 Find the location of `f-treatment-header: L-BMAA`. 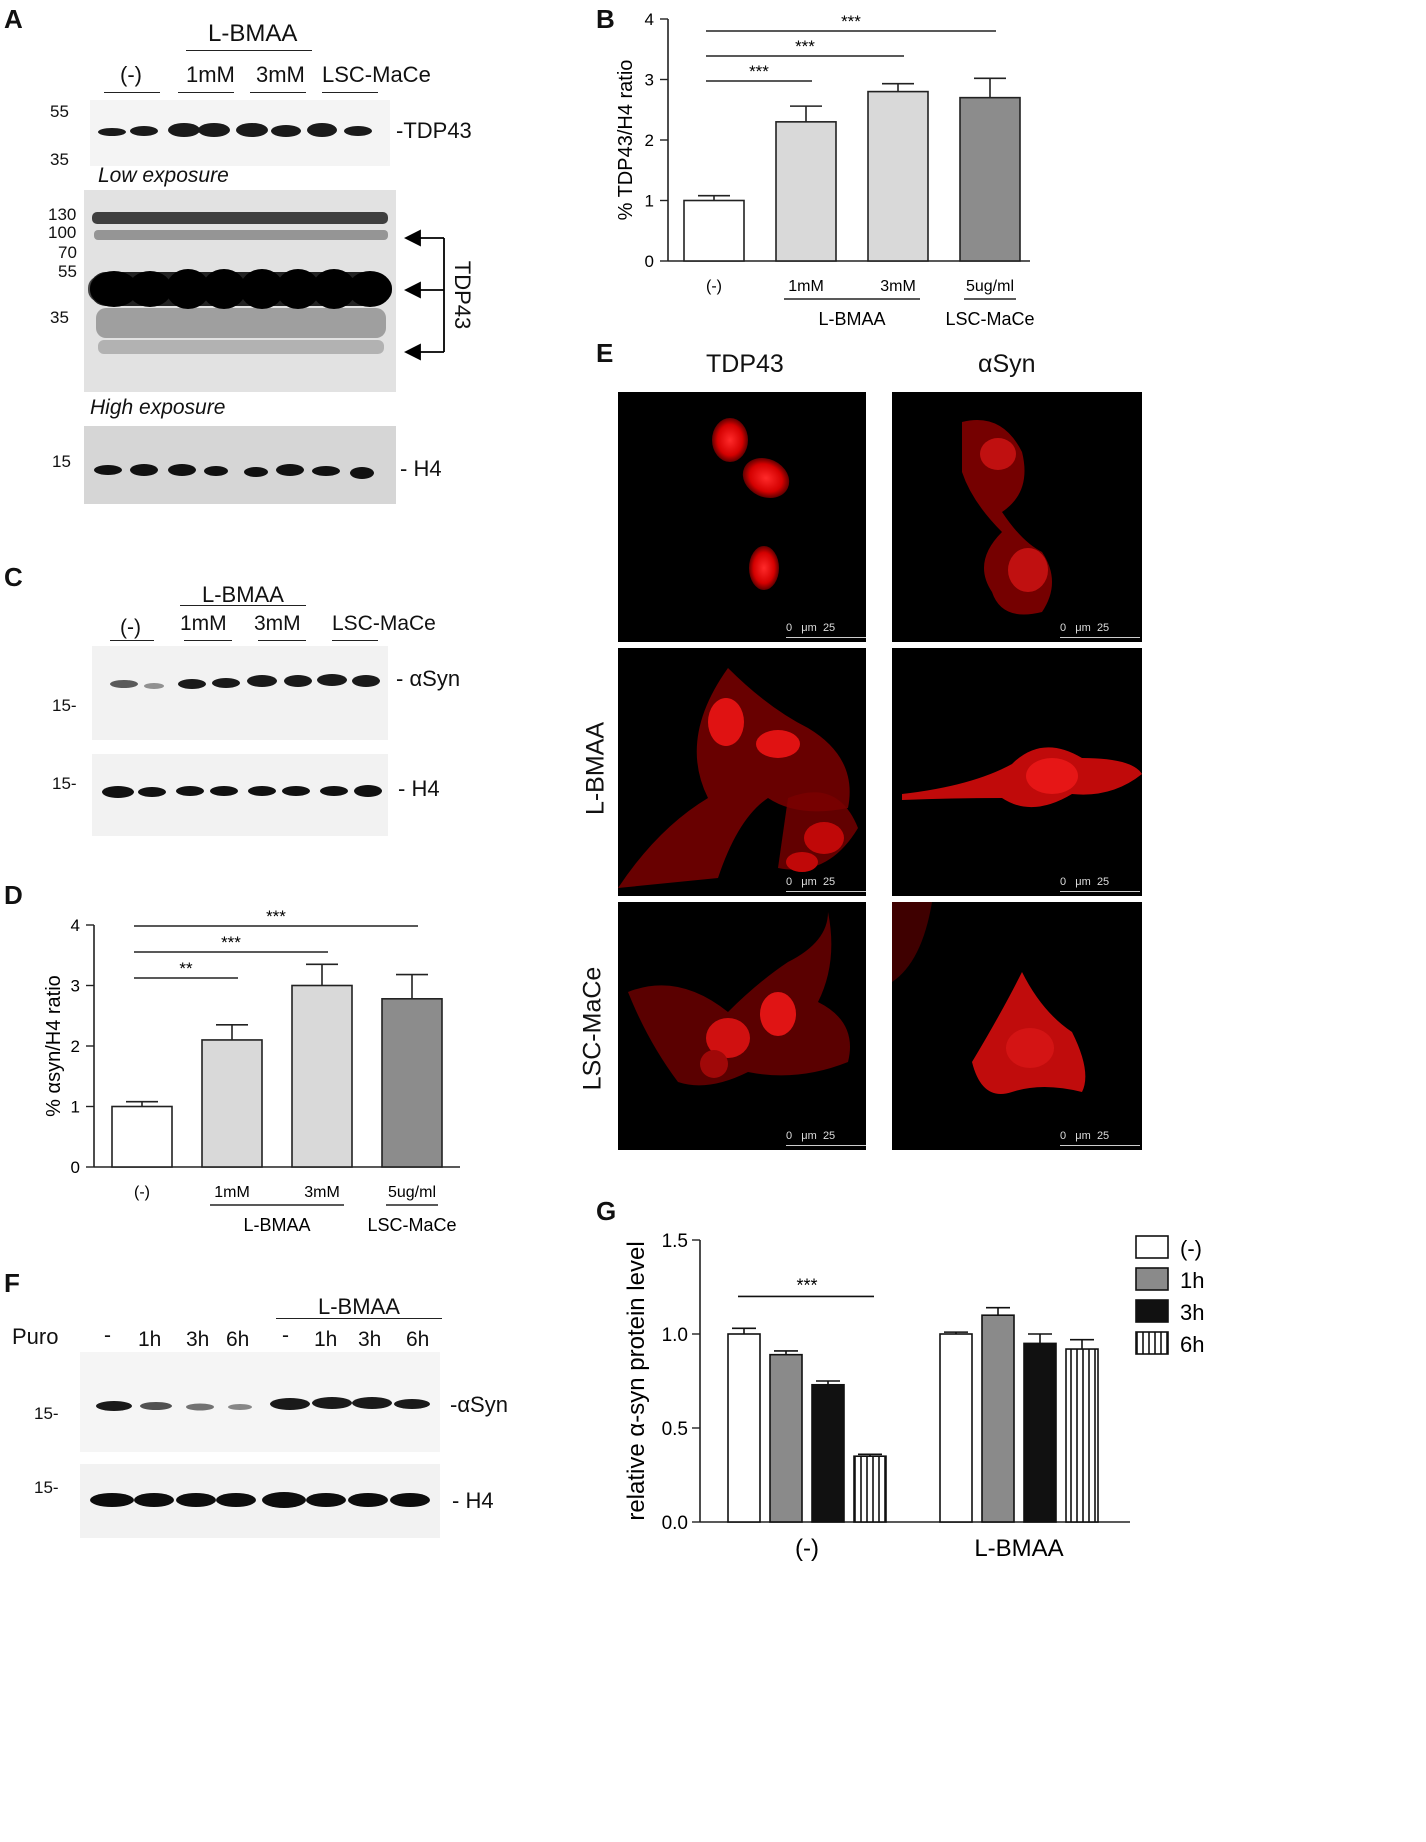

f-treatment-header: L-BMAA is located at coordinates (359, 1306).